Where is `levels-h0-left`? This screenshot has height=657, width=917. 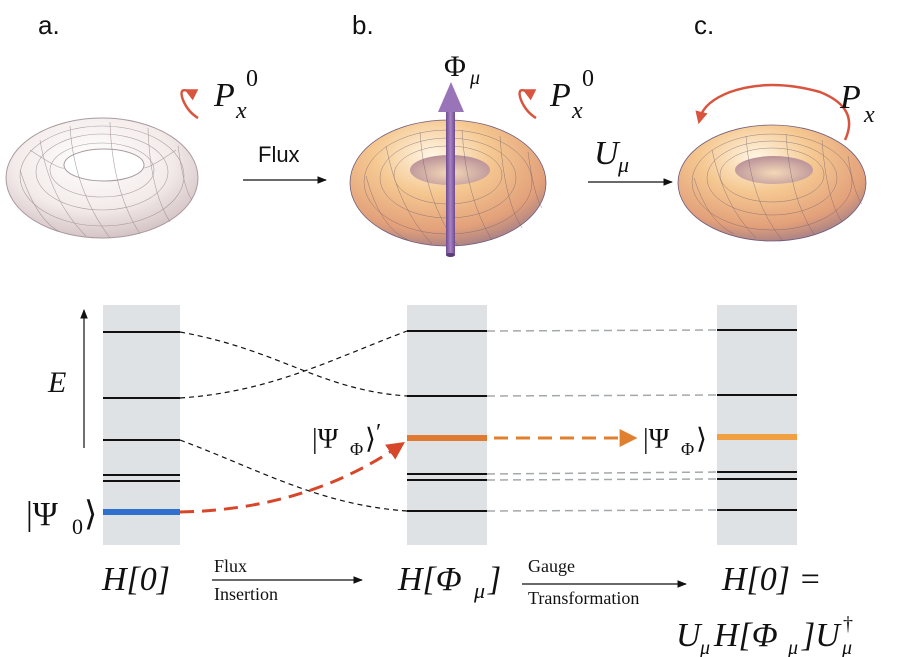 levels-h0-left is located at coordinates (141, 406).